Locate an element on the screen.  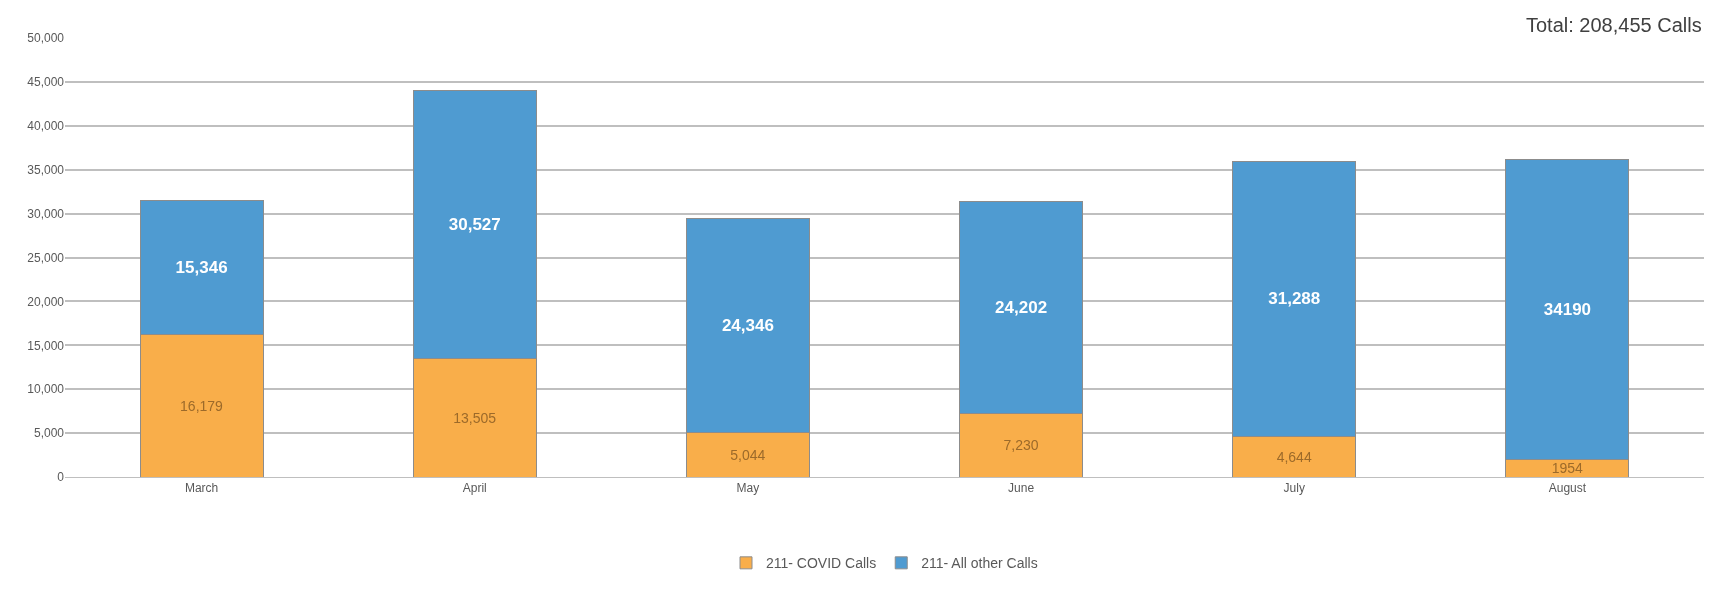
x-tick-label: April is located at coordinates (474, 488).